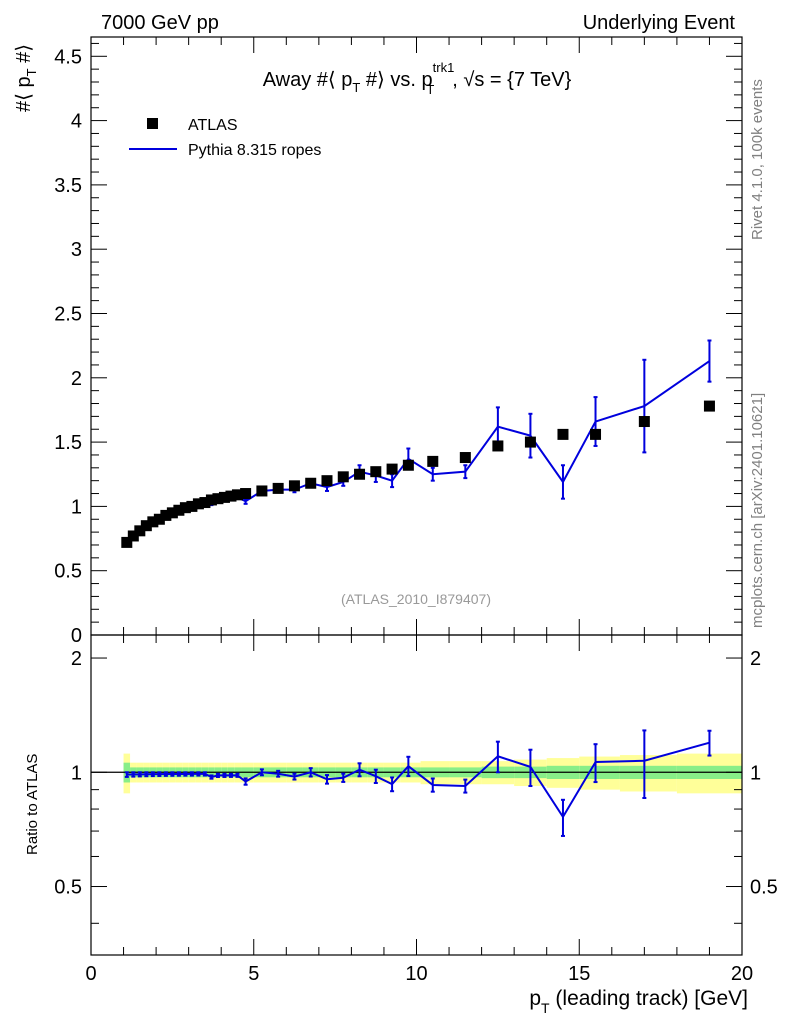 This screenshot has height=1029, width=786. Describe the element at coordinates (579, 974) in the screenshot. I see `x-tick-label: 15` at that location.